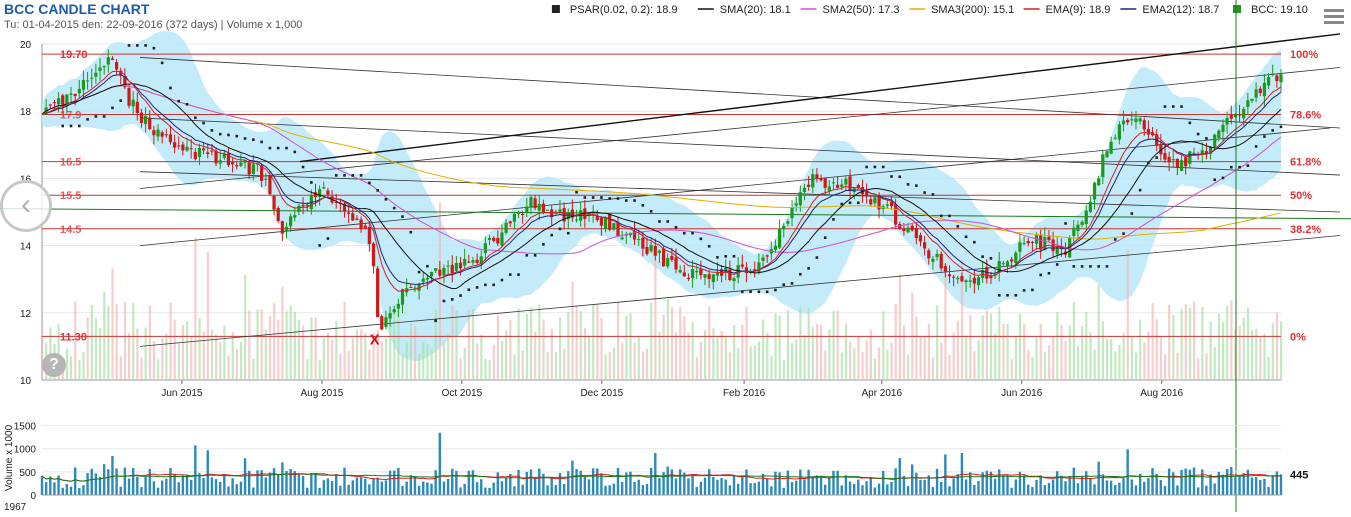 The image size is (1351, 517). What do you see at coordinates (1334, 18) in the screenshot?
I see `hamburger-menu-icon` at bounding box center [1334, 18].